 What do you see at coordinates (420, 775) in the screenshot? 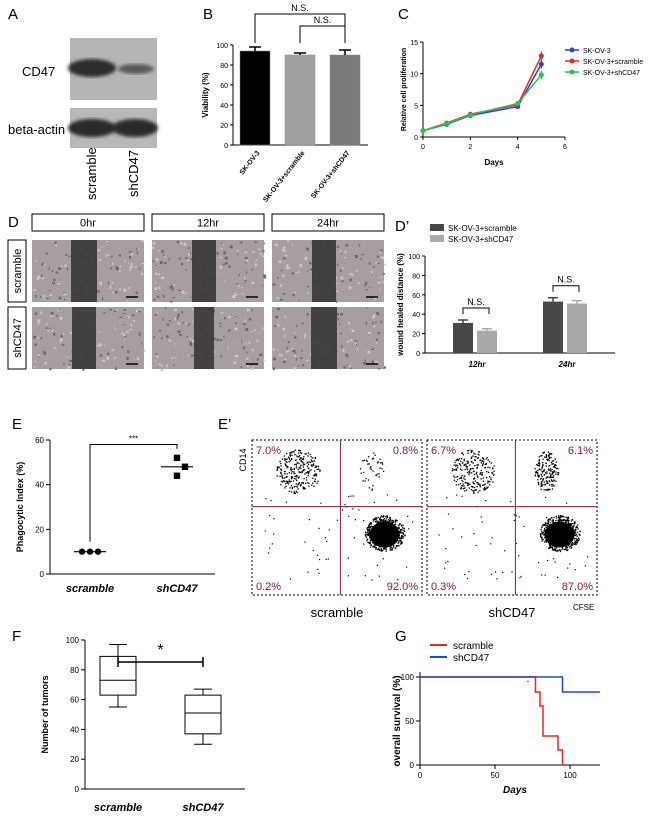
I see `x-tick-label: 0` at bounding box center [420, 775].